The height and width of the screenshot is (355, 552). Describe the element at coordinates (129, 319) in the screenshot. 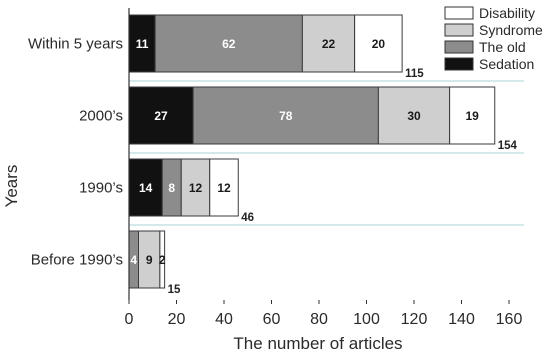

I see `x-tick-label: 0` at that location.